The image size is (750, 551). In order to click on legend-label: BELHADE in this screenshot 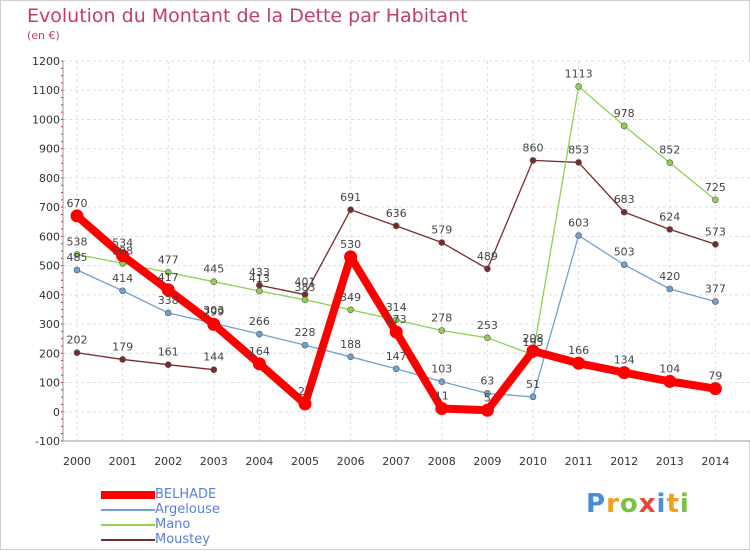, I will do `click(186, 494)`.